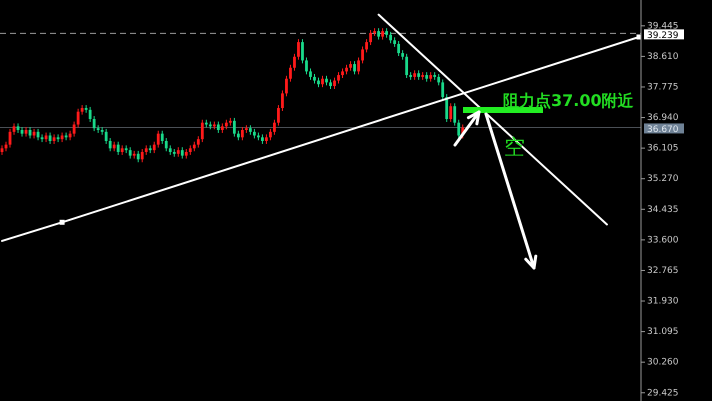 Image resolution: width=712 pixels, height=401 pixels. I want to click on y-tick-label: 39.445, so click(662, 26).